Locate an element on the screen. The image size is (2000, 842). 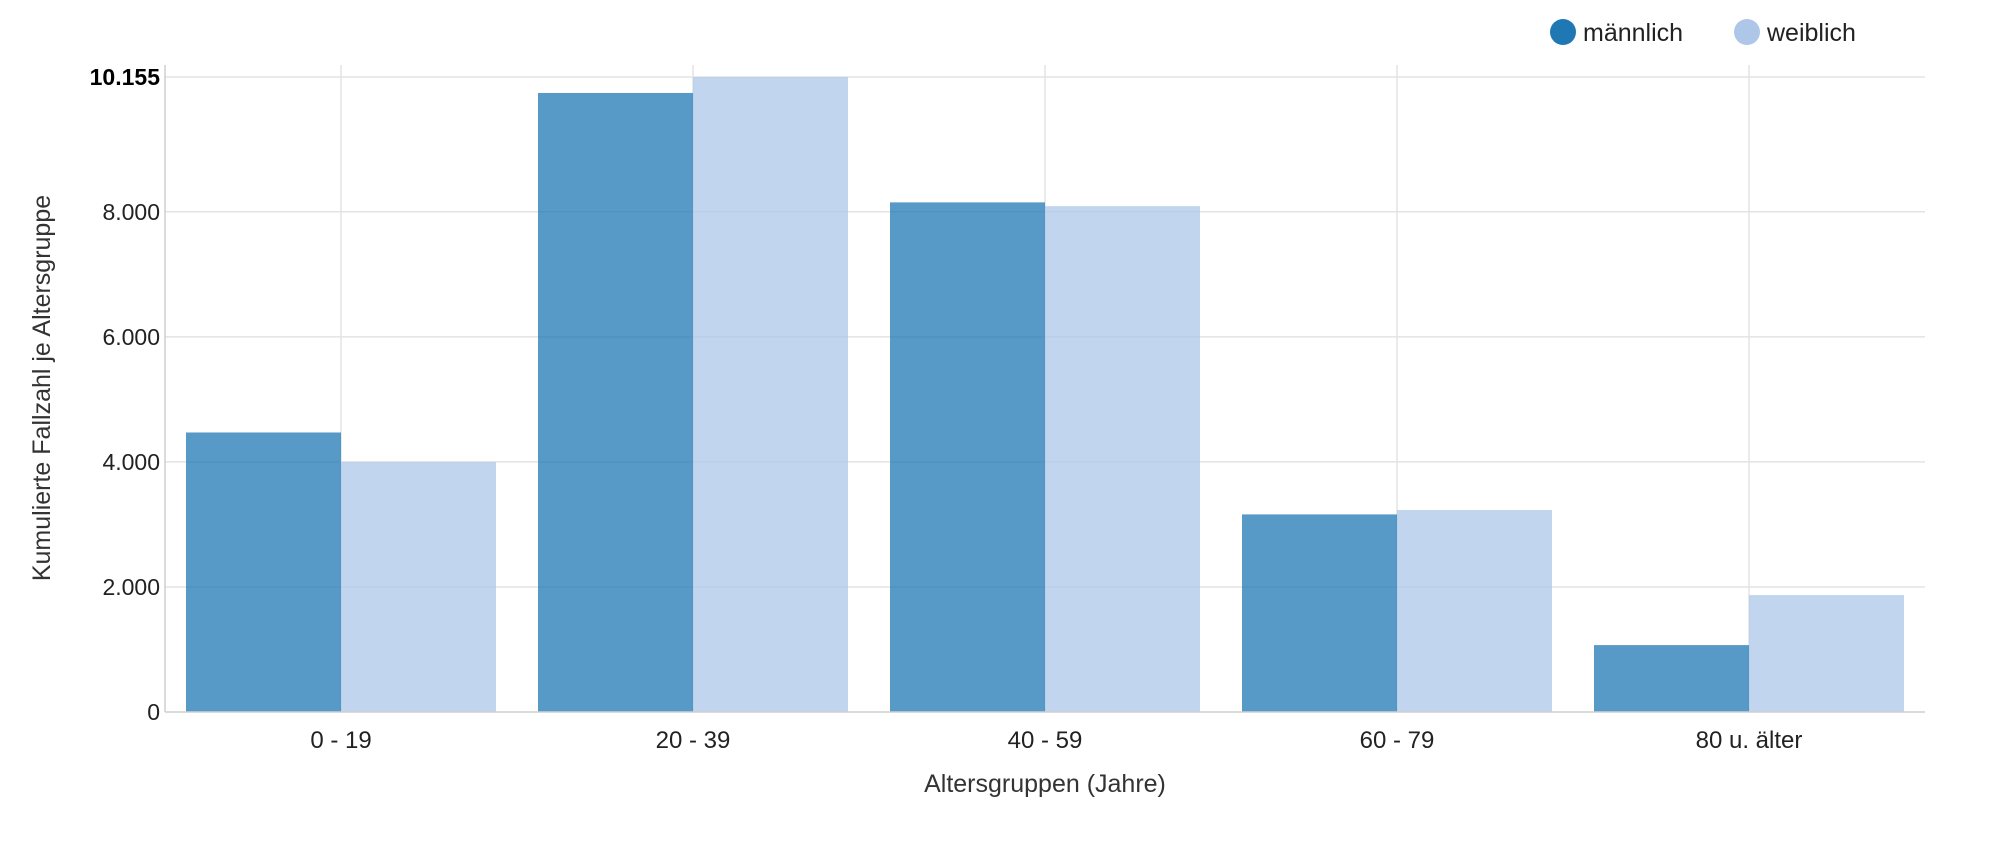
legend-label: weiblich is located at coordinates (1811, 33).